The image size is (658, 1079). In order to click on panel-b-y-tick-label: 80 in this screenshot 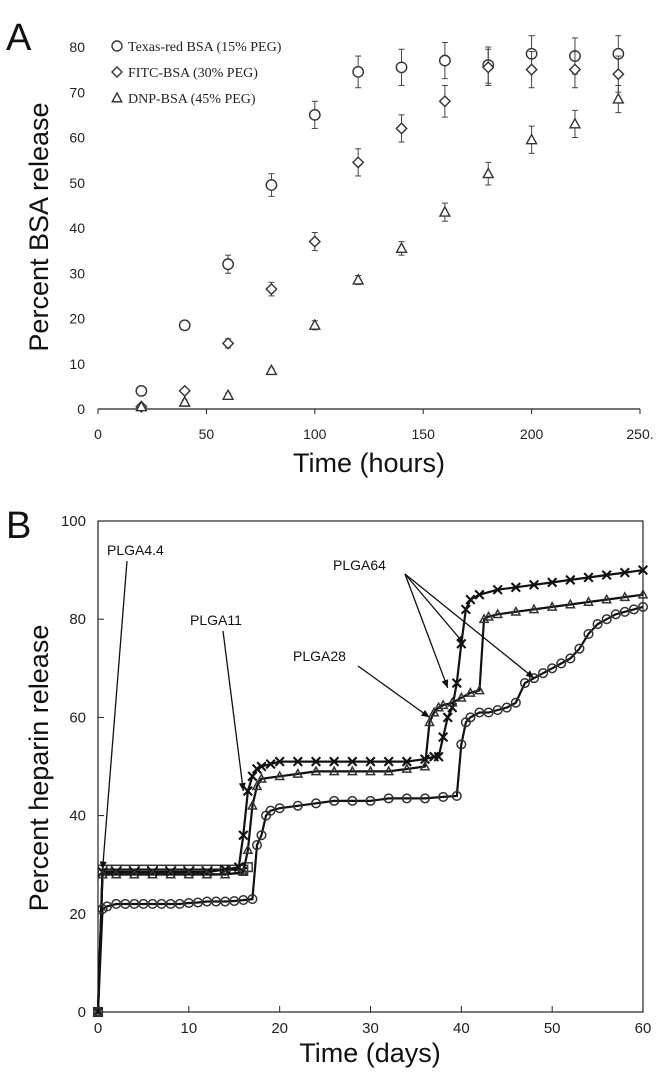, I will do `click(77, 619)`.